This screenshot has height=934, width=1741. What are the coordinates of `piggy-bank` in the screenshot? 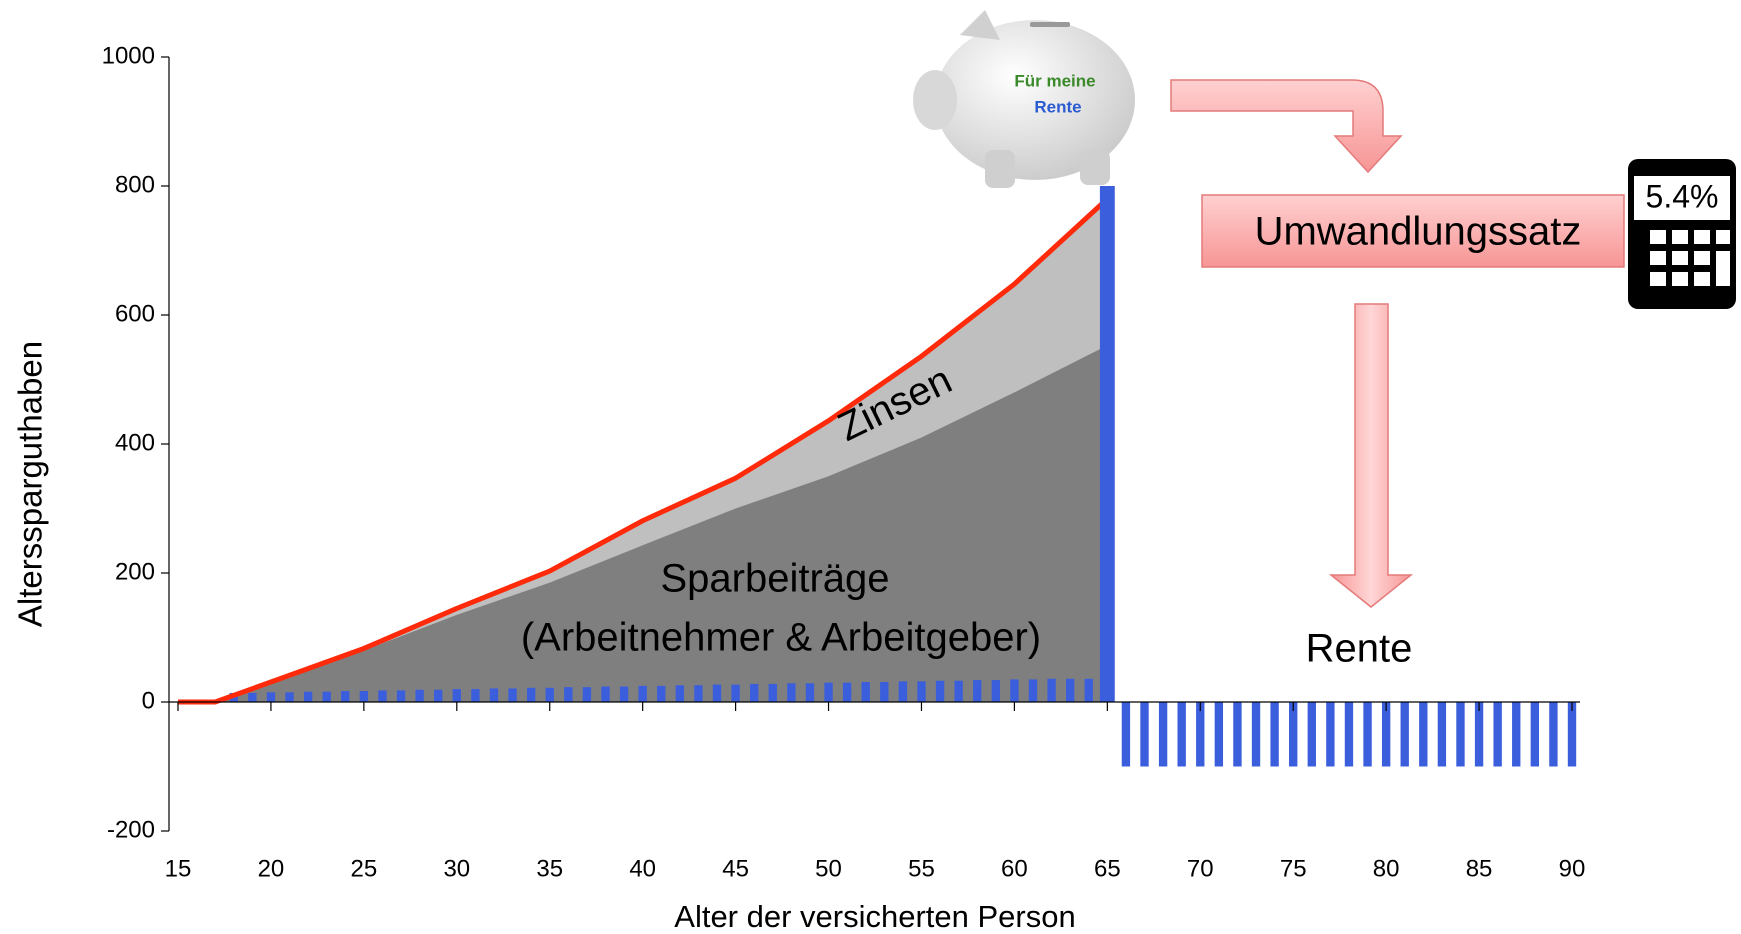 It's located at (1024, 99).